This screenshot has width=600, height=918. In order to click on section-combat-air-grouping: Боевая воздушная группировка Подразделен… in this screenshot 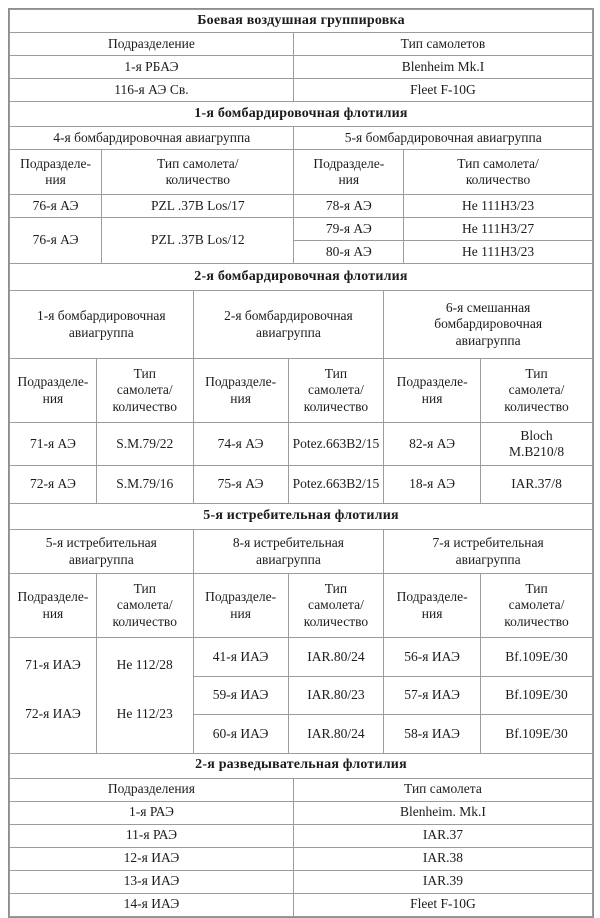, I will do `click(301, 55)`.